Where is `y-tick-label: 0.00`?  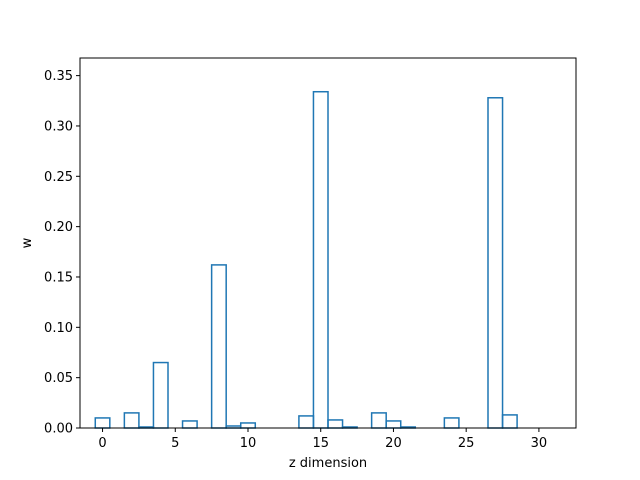 y-tick-label: 0.00 is located at coordinates (58, 429).